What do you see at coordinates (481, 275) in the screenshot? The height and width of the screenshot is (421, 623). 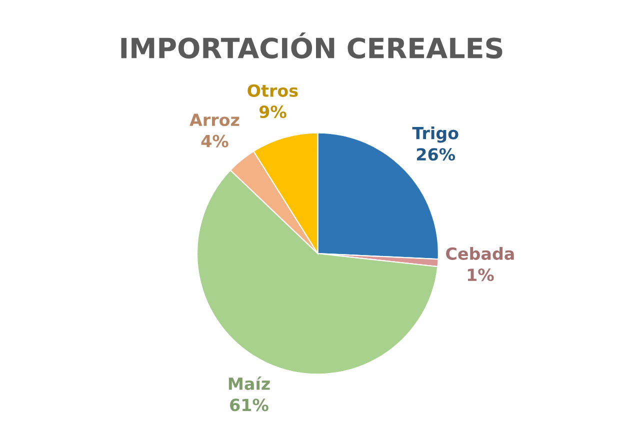 I see `data-label: 1%` at bounding box center [481, 275].